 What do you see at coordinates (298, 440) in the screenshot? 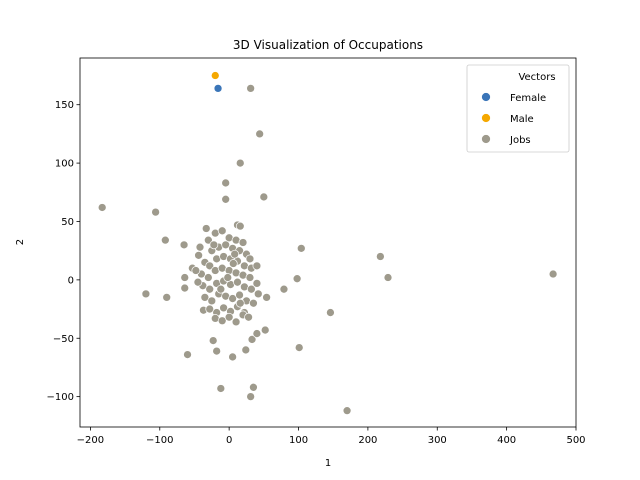
I see `x-tick-label-3: 100` at bounding box center [298, 440].